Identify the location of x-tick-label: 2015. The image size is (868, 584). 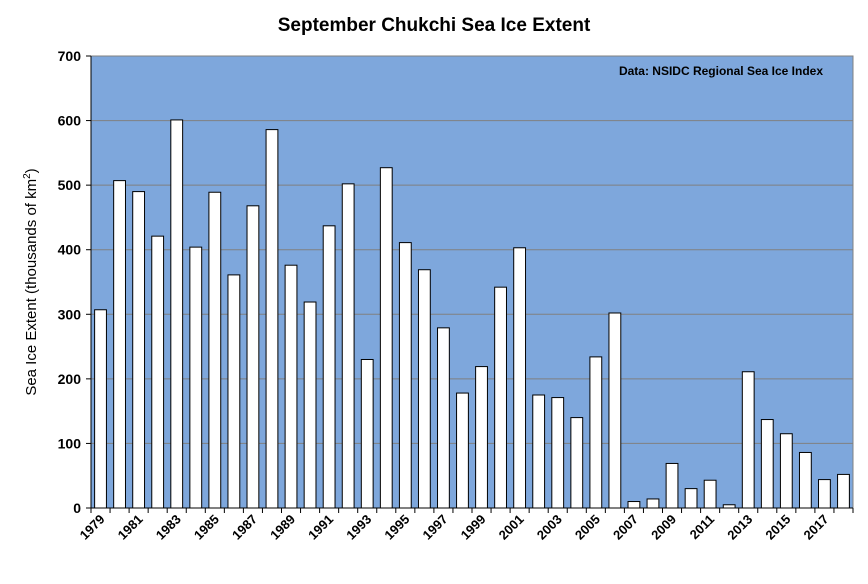
(777, 527).